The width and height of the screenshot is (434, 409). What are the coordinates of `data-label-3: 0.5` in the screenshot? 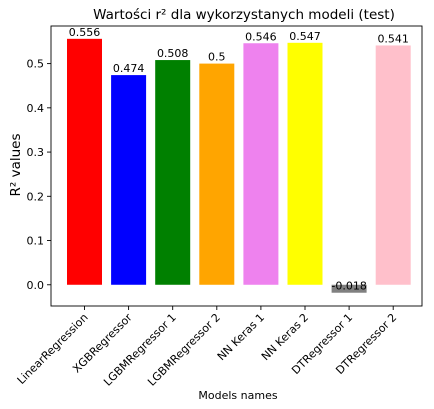 It's located at (217, 57).